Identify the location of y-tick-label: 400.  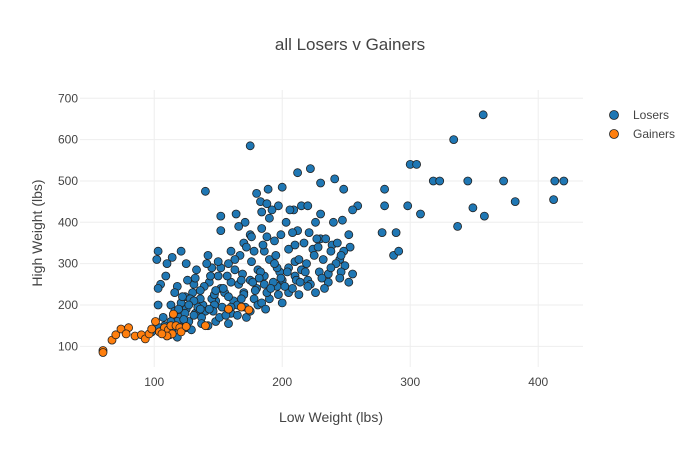
(68, 222).